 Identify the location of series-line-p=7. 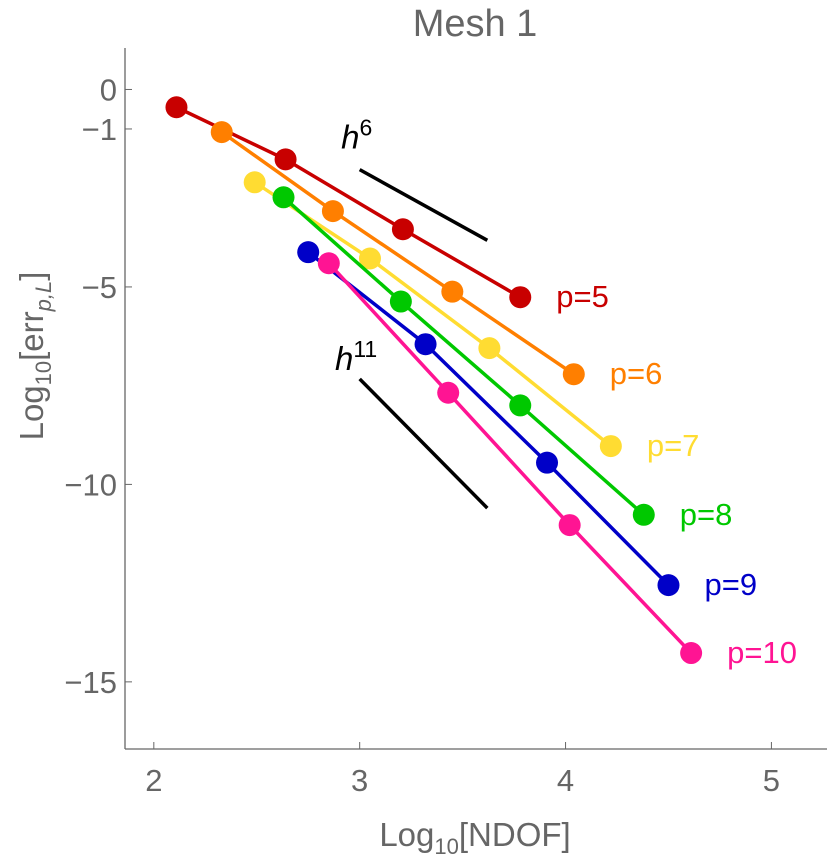
(432, 314).